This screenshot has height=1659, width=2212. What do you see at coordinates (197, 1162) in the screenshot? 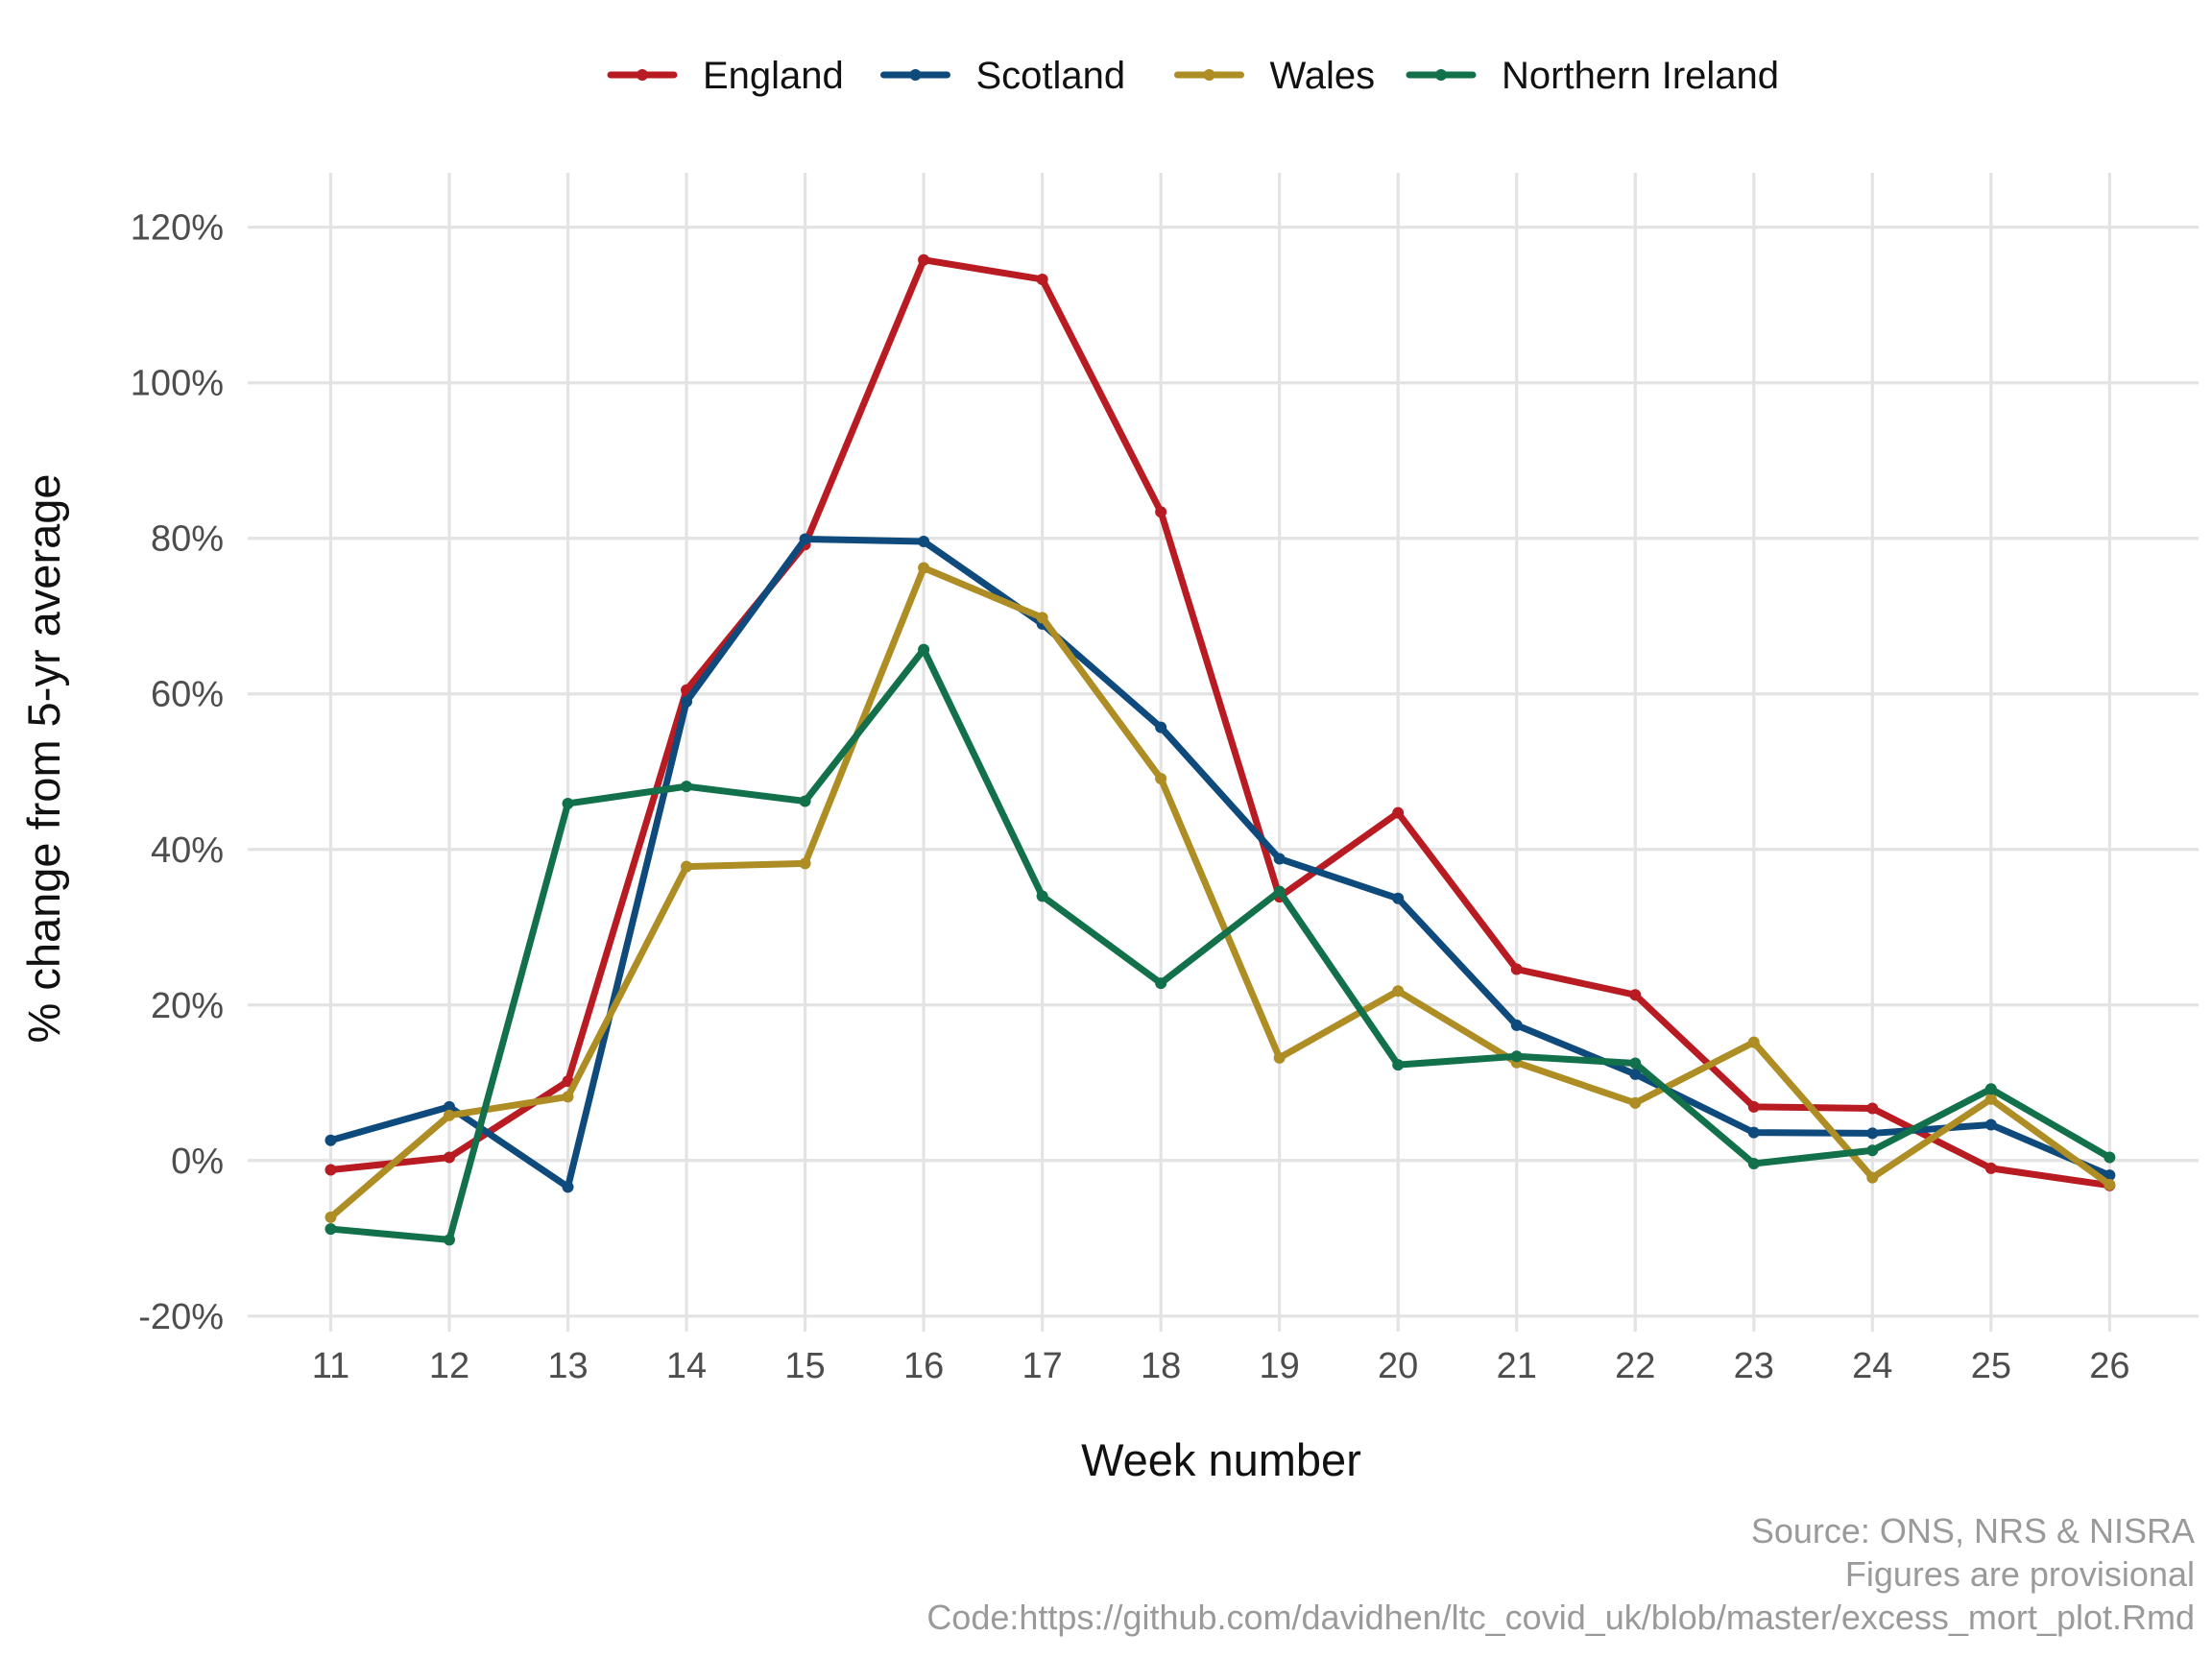
I see `y-tick-label: 0%` at bounding box center [197, 1162].